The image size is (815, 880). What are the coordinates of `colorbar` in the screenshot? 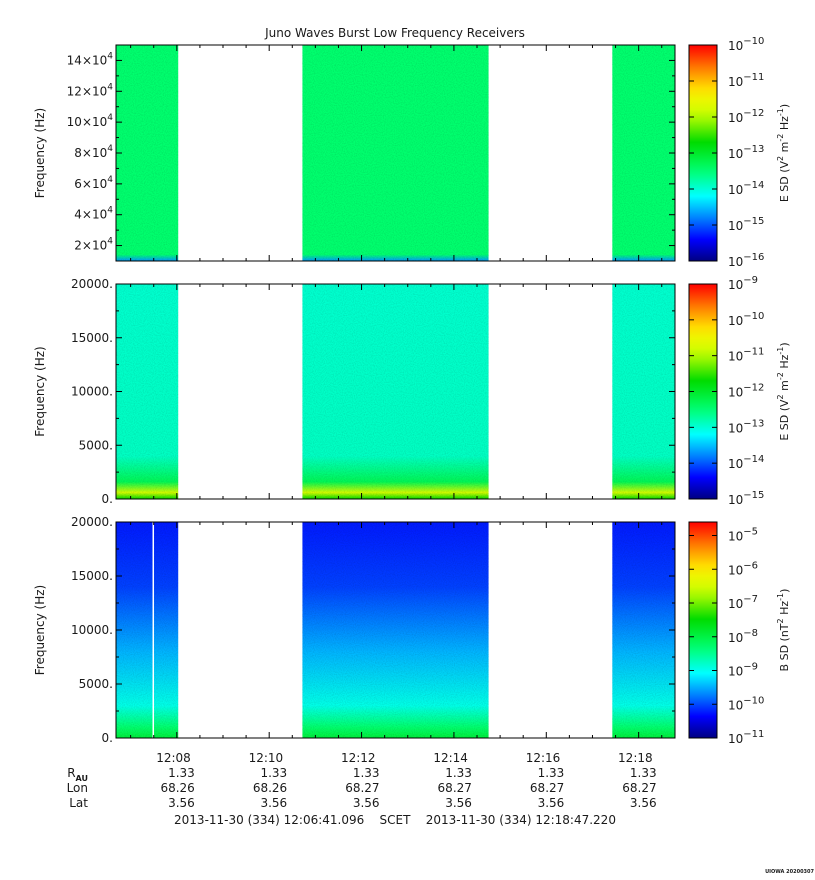 It's located at (703, 630).